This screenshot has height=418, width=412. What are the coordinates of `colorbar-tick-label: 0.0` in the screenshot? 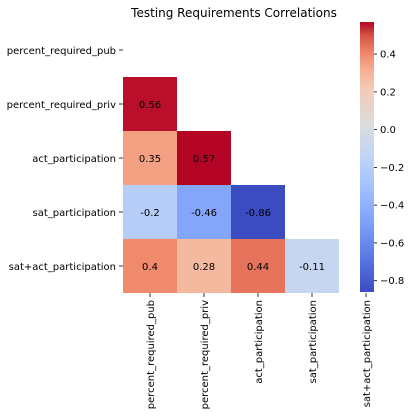 It's located at (388, 130).